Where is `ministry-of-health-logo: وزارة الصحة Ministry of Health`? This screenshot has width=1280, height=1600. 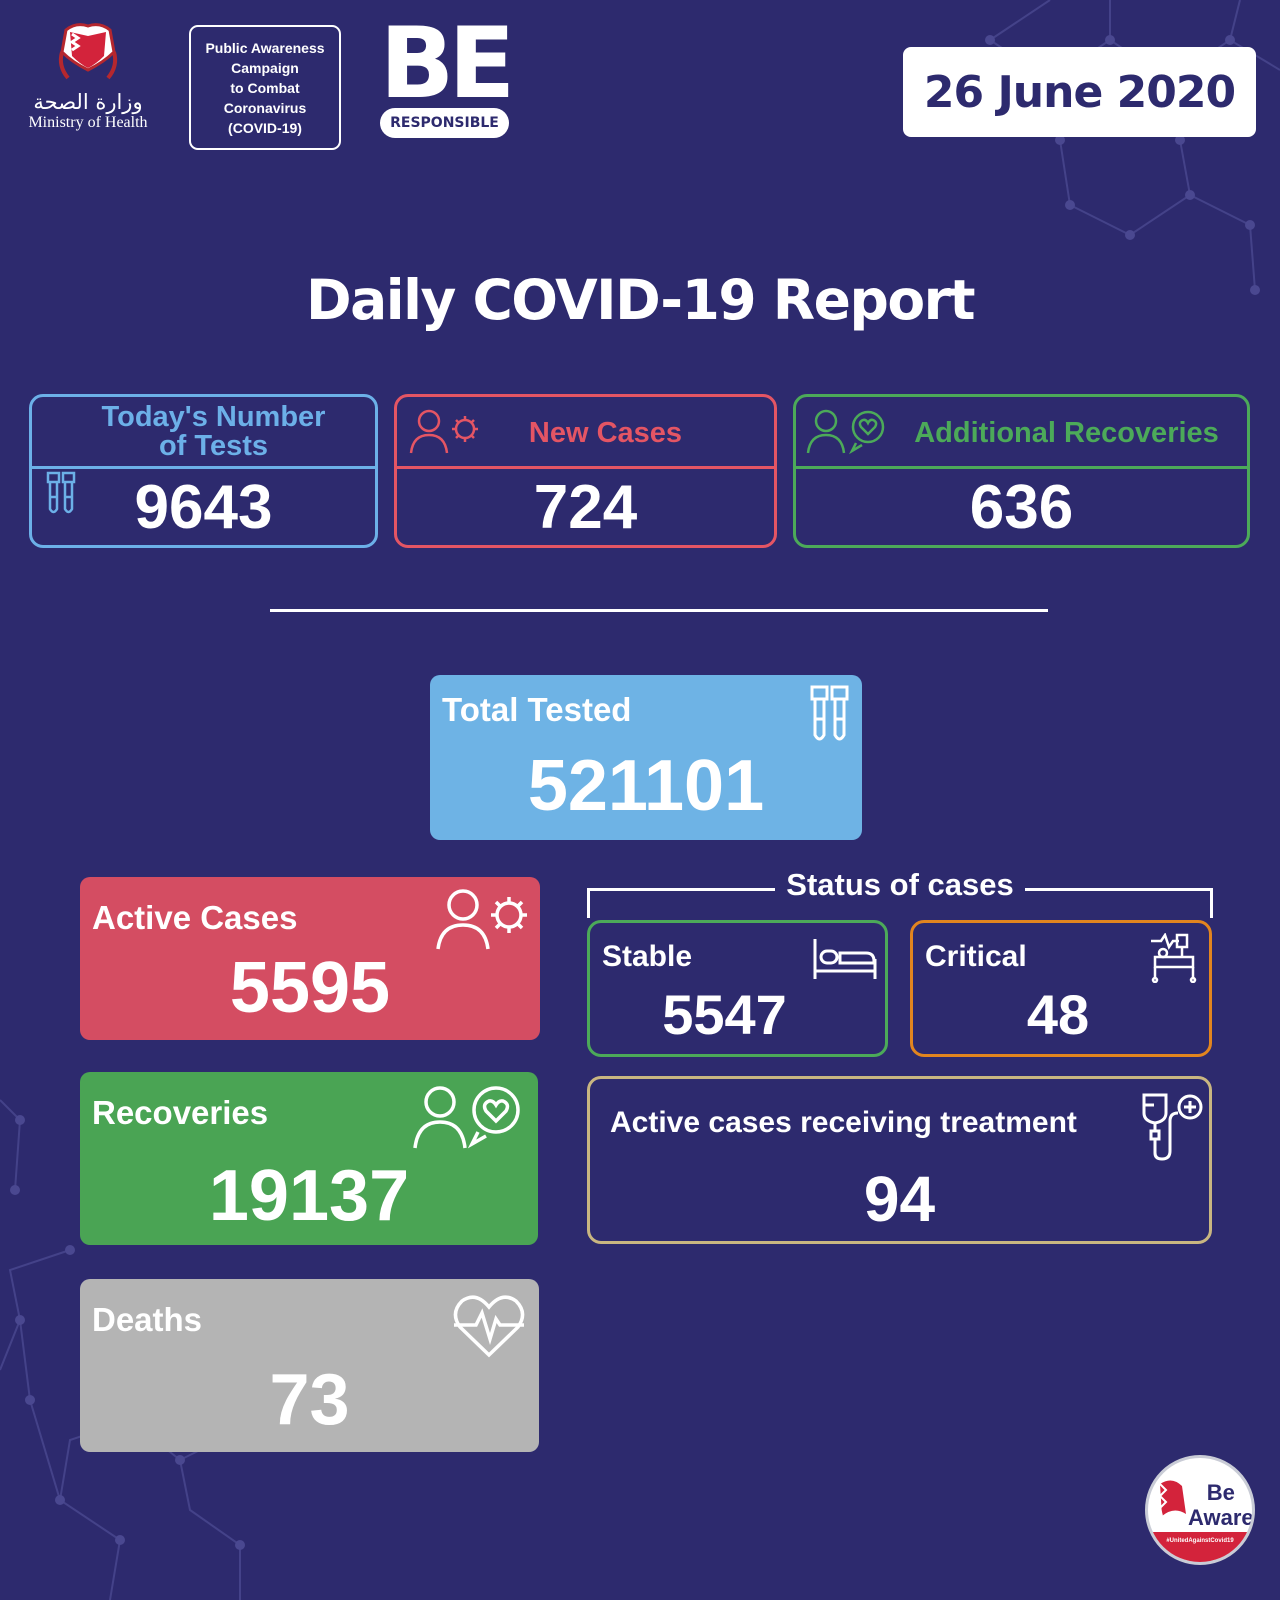
ministry-of-health-logo: وزارة الصحة Ministry of Health is located at coordinates (88, 92).